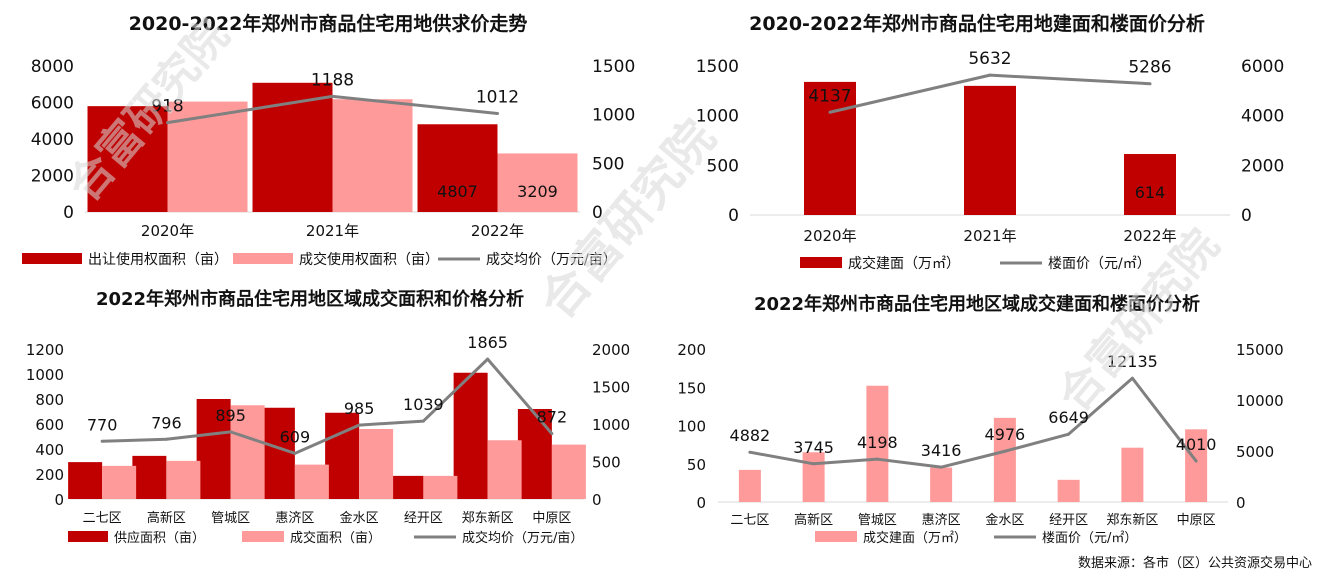  What do you see at coordinates (1262, 67) in the screenshot?
I see `y2-tick-label: 6000` at bounding box center [1262, 67].